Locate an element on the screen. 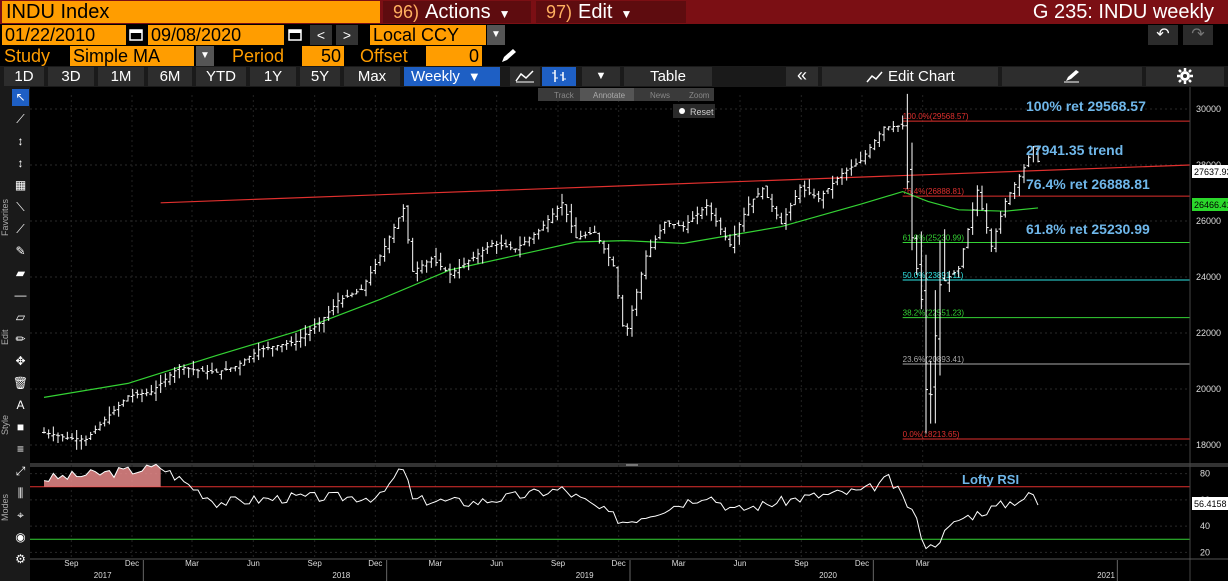 The image size is (1228, 581). range-1m-button: 1M is located at coordinates (121, 76).